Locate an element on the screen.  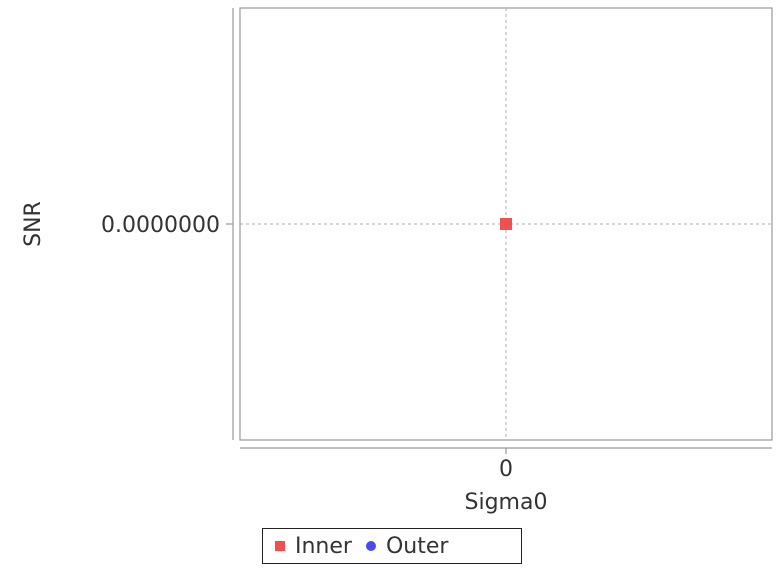
legend-square-icon is located at coordinates (280, 546).